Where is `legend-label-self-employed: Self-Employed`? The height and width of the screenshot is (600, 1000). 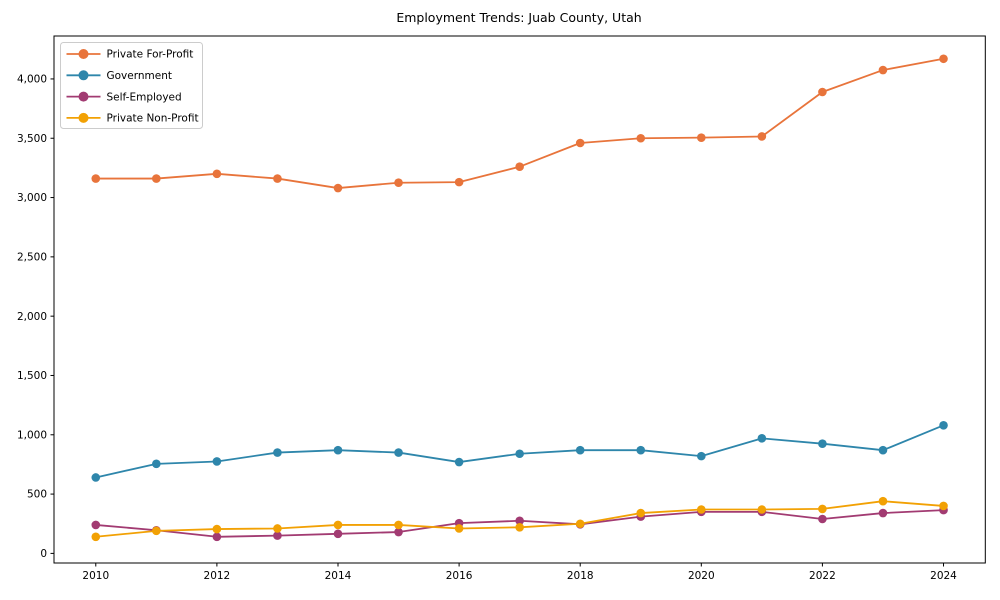 legend-label-self-employed: Self-Employed is located at coordinates (144, 97).